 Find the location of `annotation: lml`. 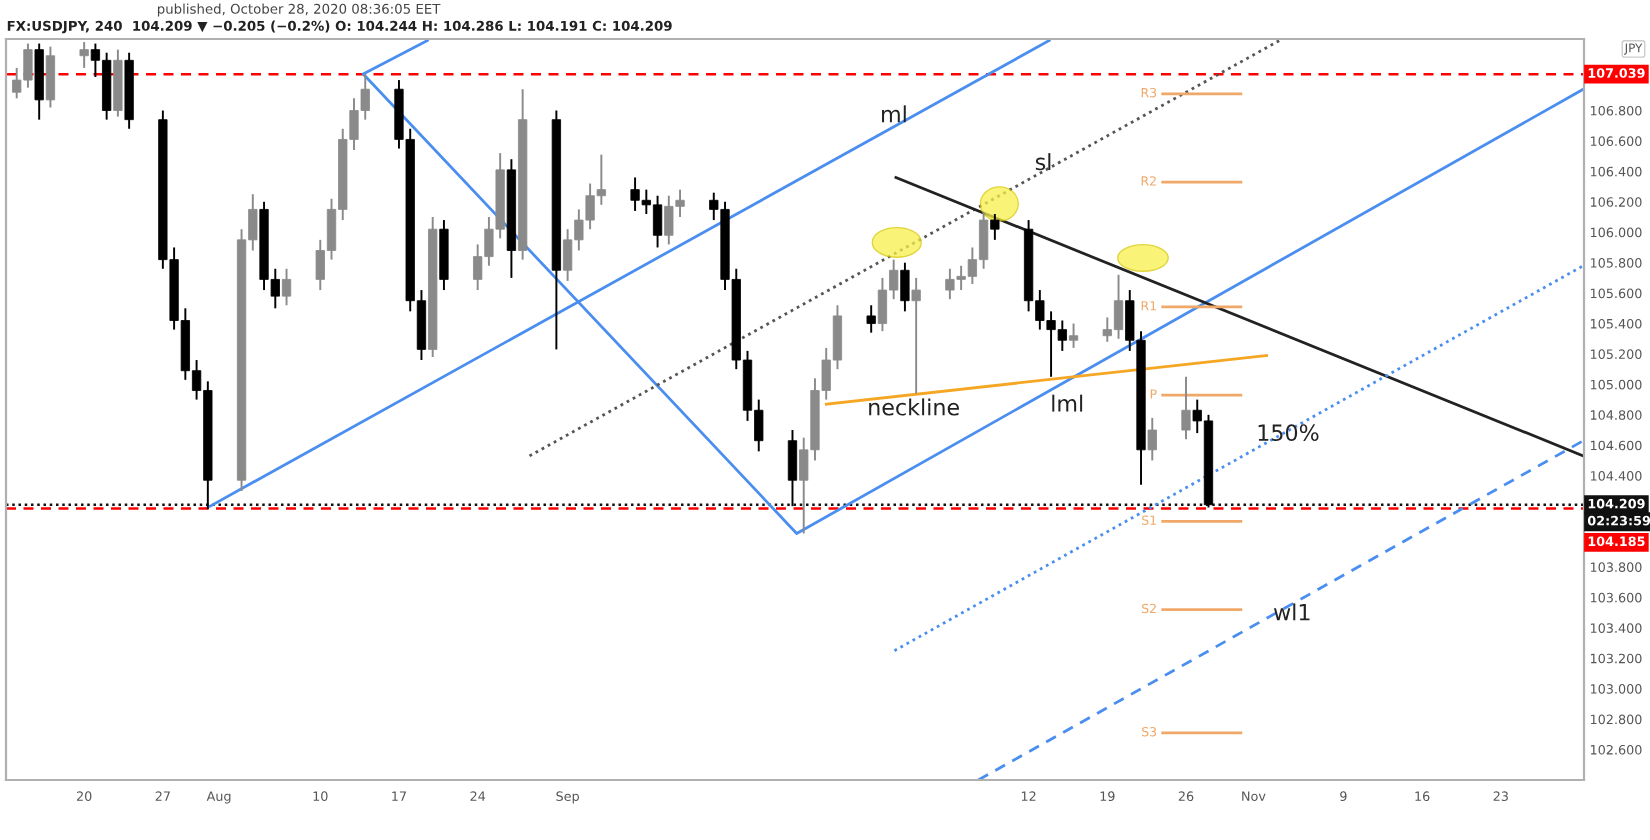

annotation: lml is located at coordinates (1067, 403).